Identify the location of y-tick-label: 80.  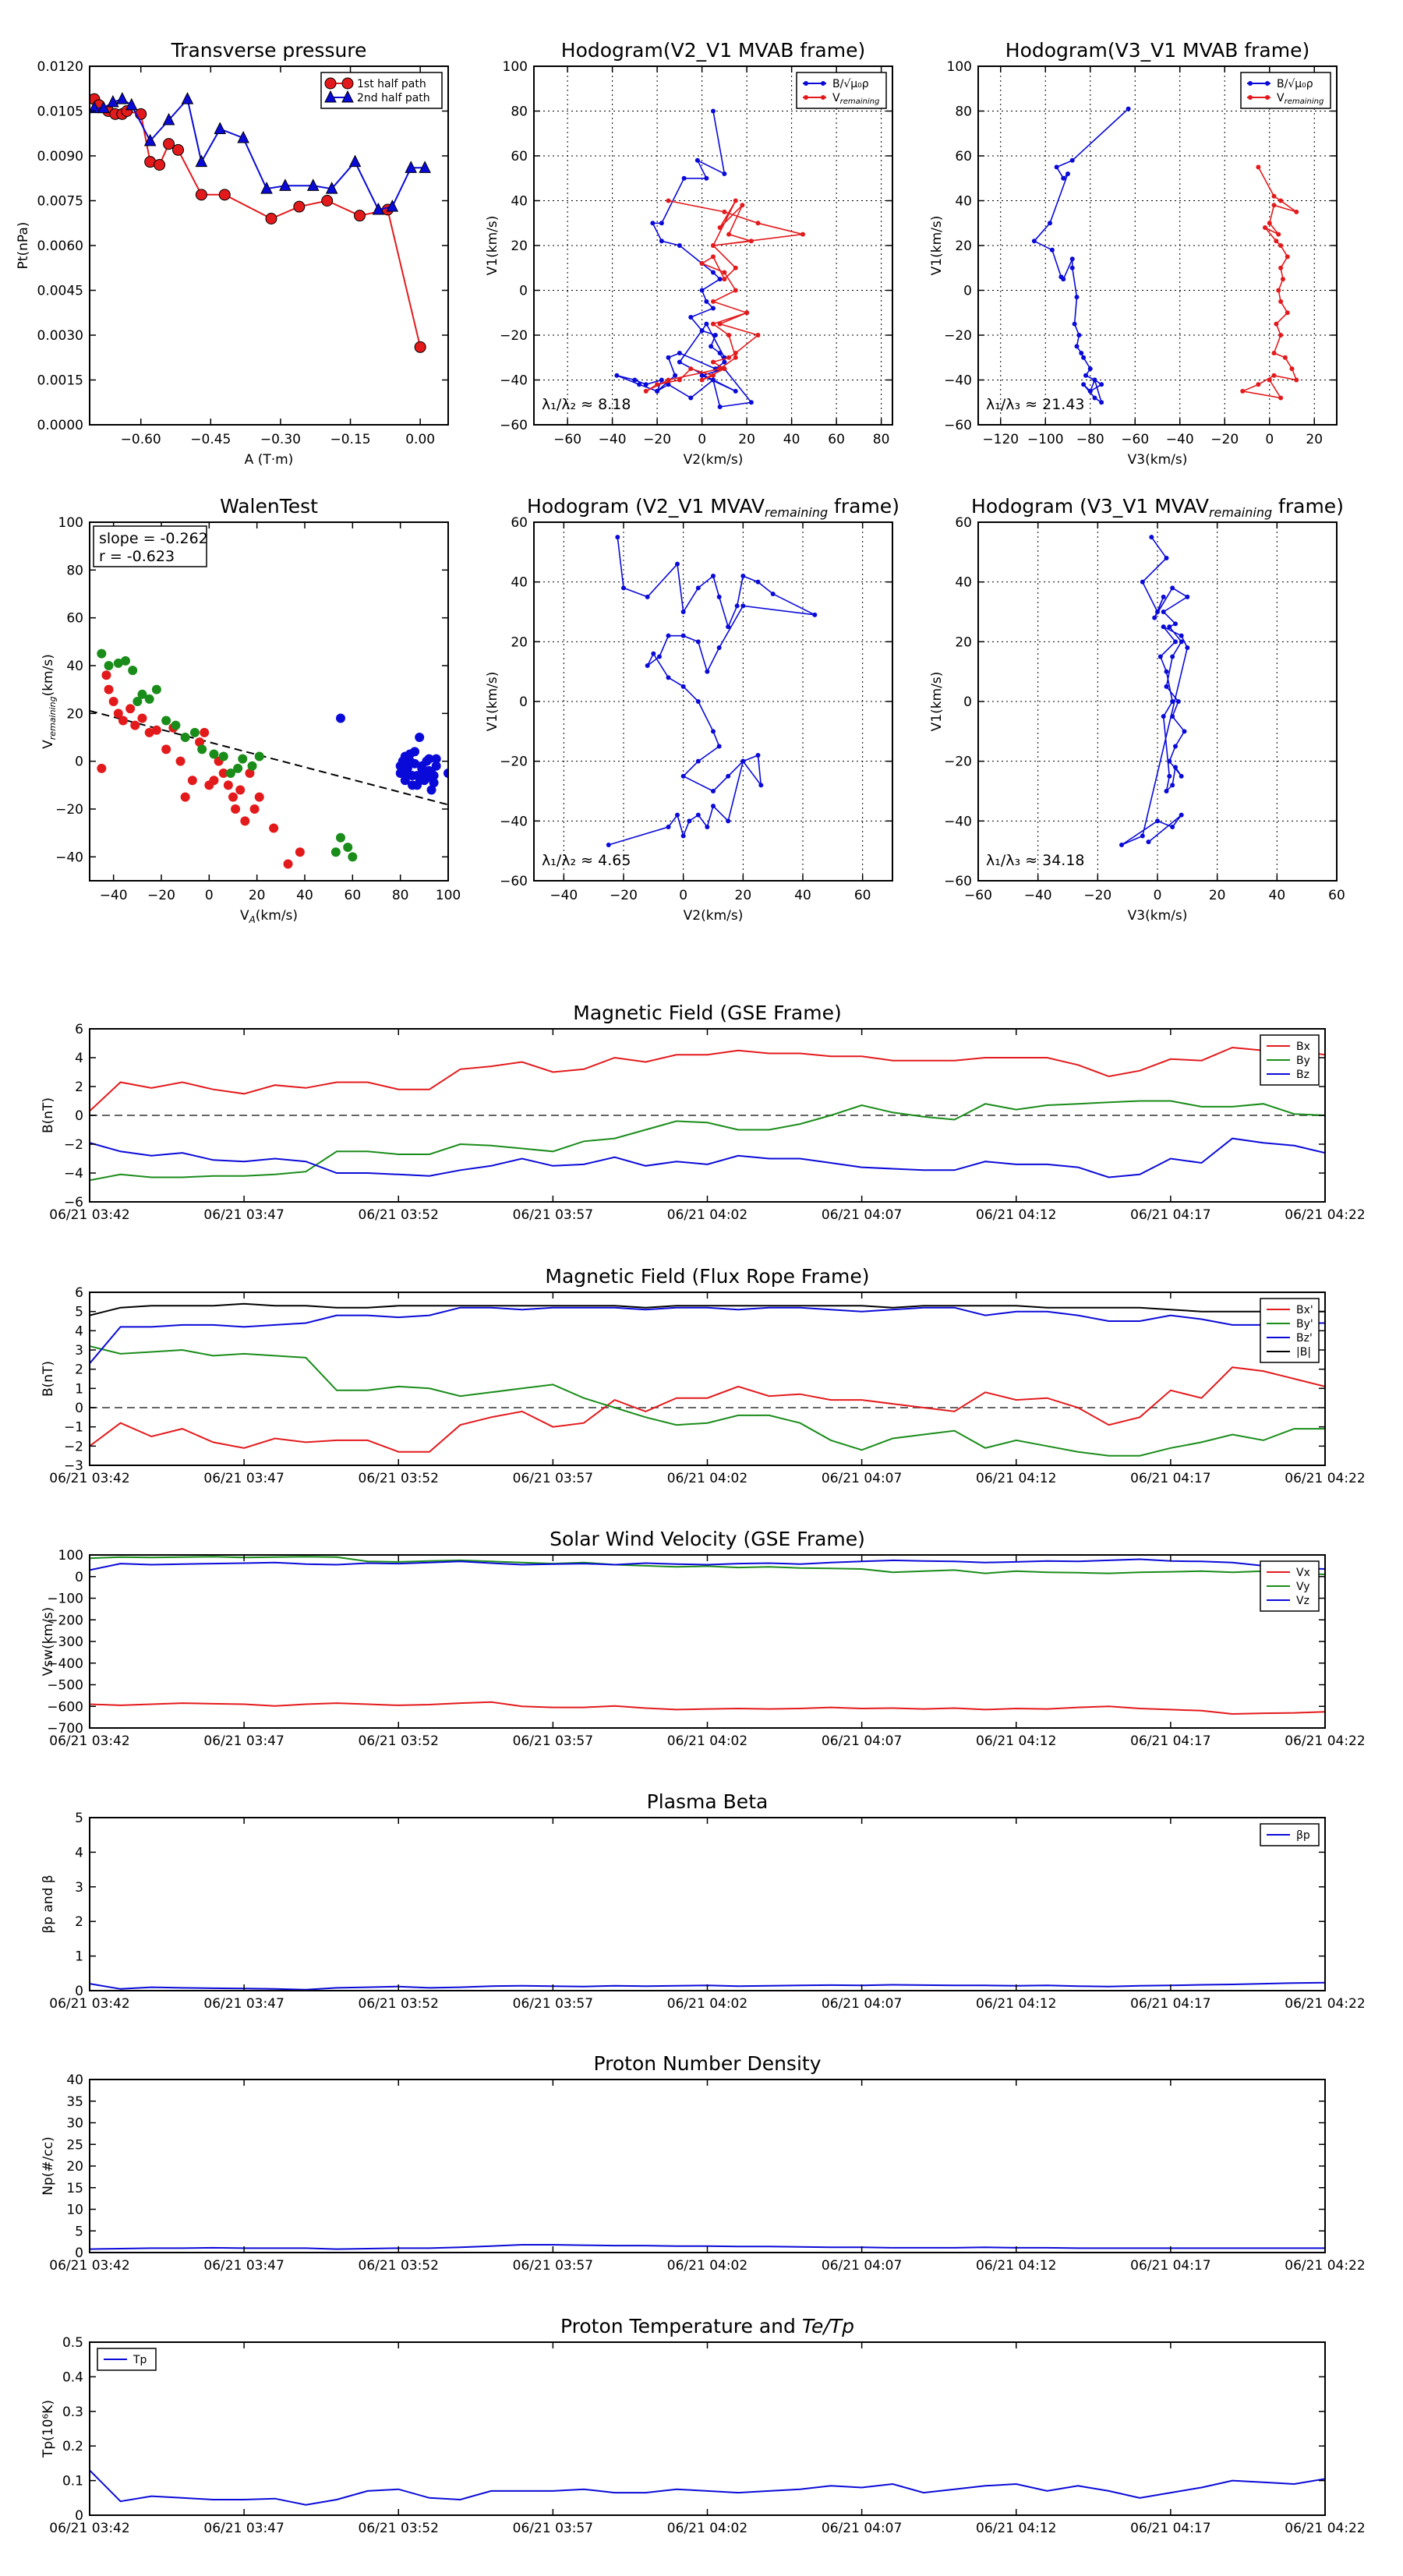
(963, 112).